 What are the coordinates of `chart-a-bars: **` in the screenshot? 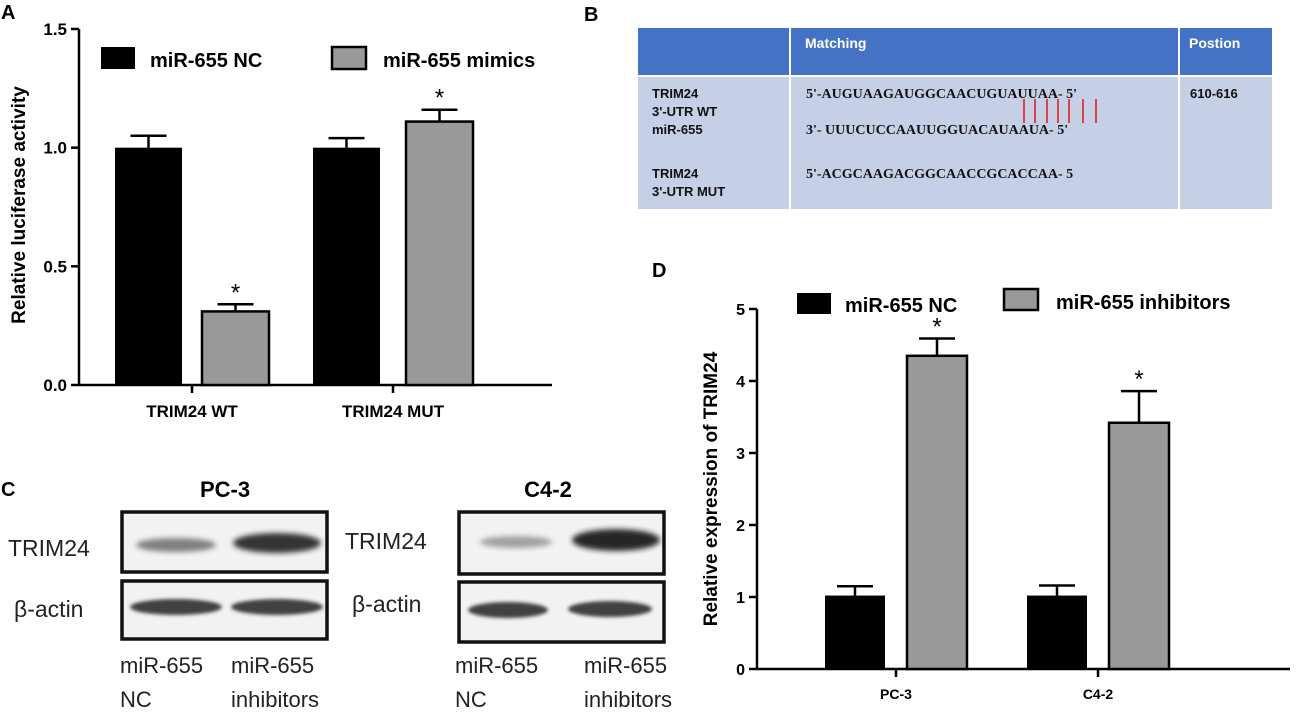 It's located at (295, 236).